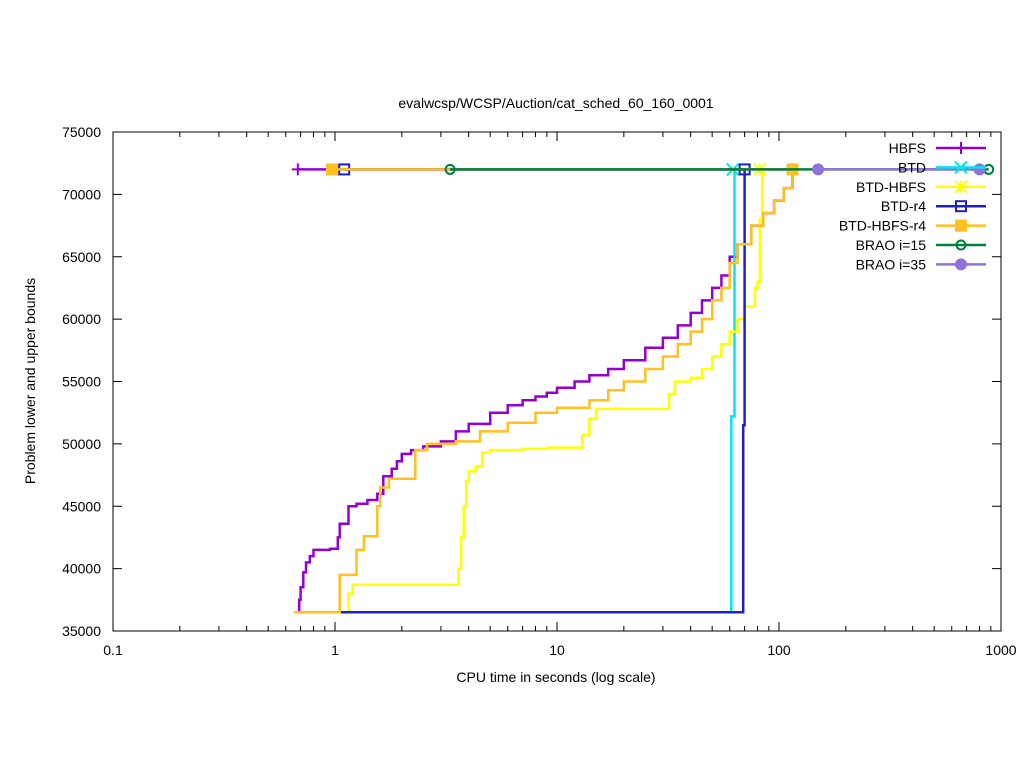  I want to click on y-tick-label: 35000, so click(81, 631).